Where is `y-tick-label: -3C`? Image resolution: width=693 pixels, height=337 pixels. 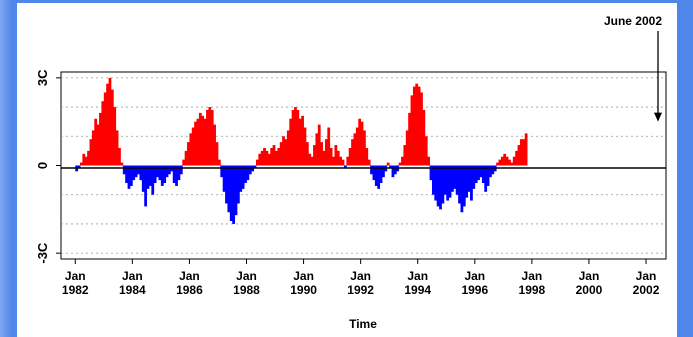 y-tick-label: -3C is located at coordinates (42, 253).